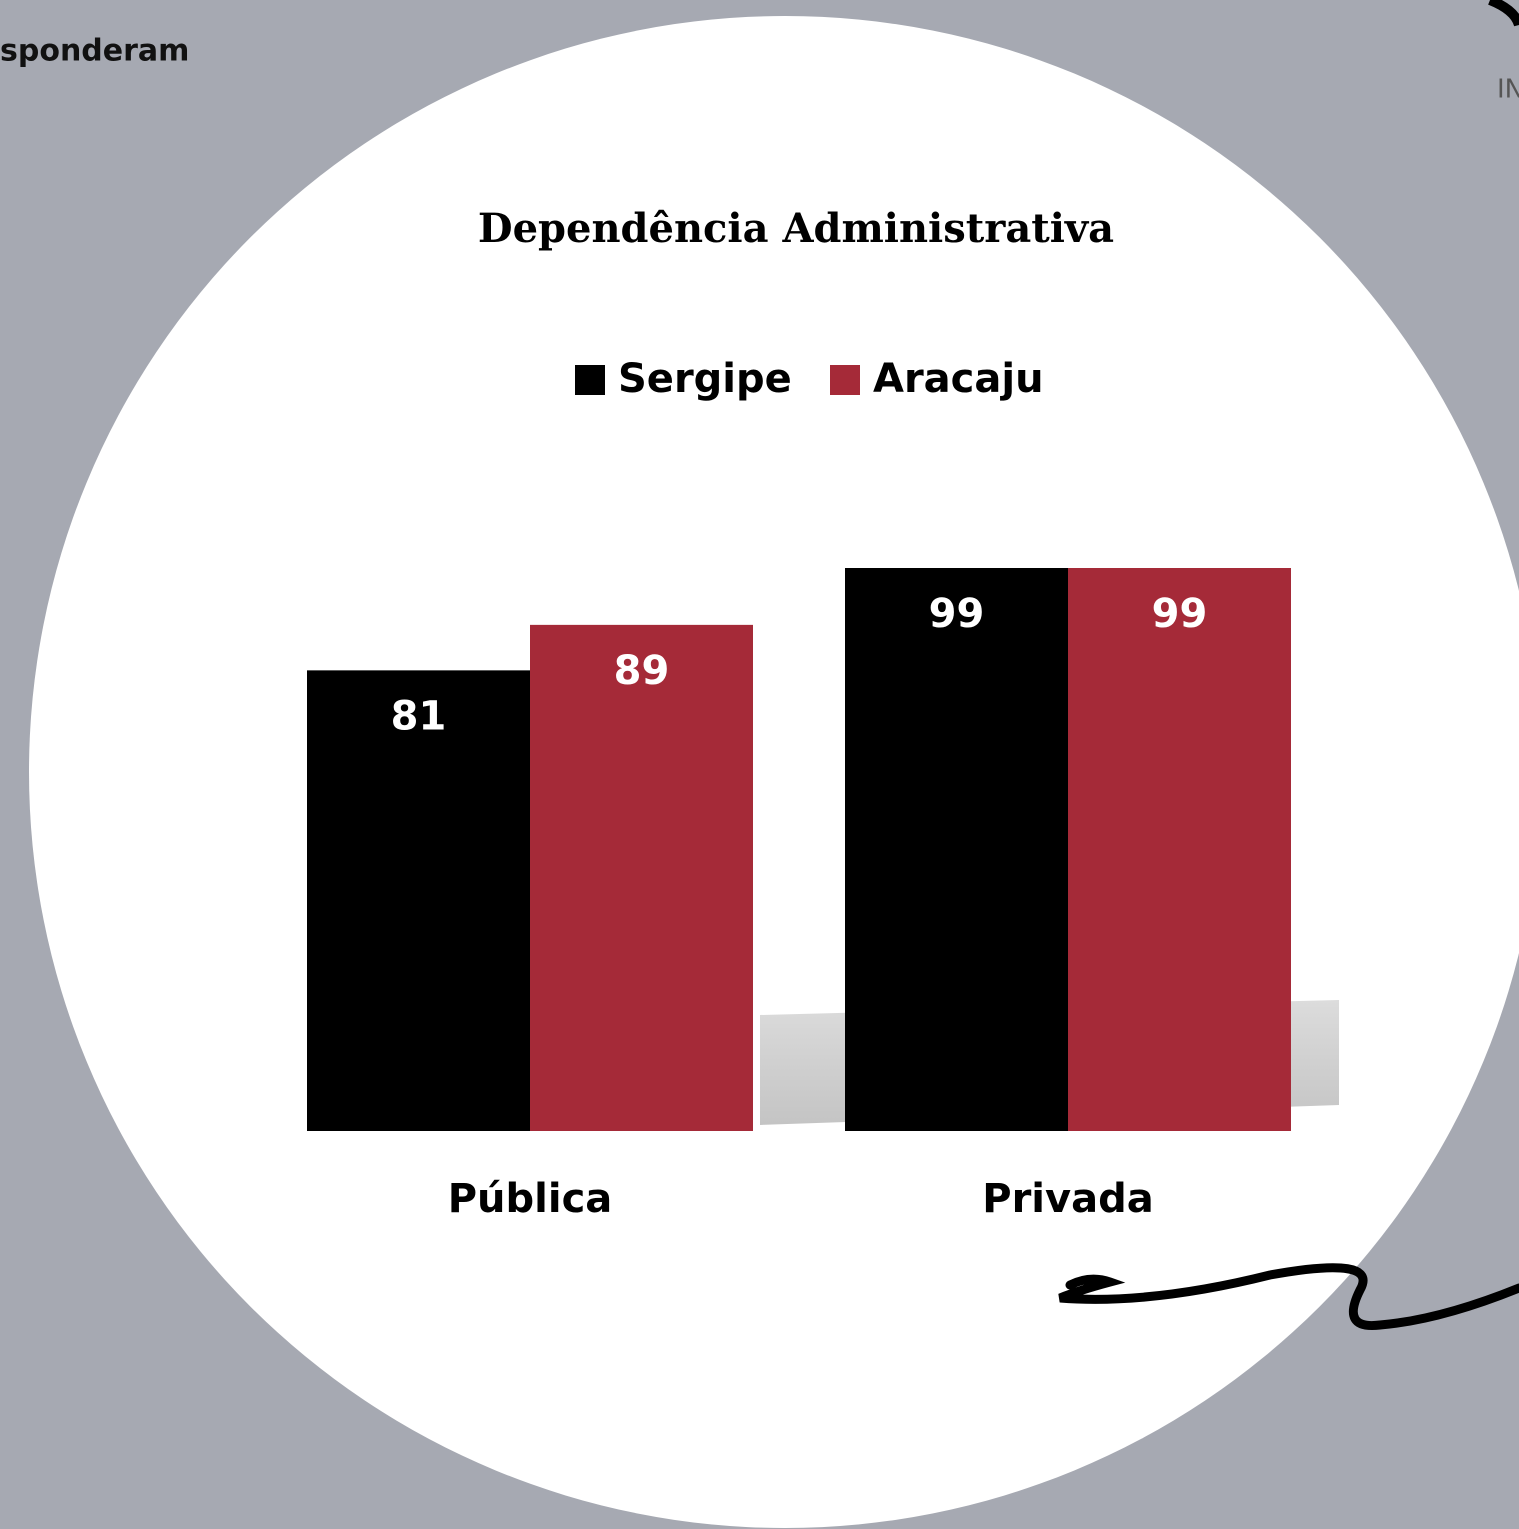  What do you see at coordinates (1503, 13) in the screenshot?
I see `logo-mark` at bounding box center [1503, 13].